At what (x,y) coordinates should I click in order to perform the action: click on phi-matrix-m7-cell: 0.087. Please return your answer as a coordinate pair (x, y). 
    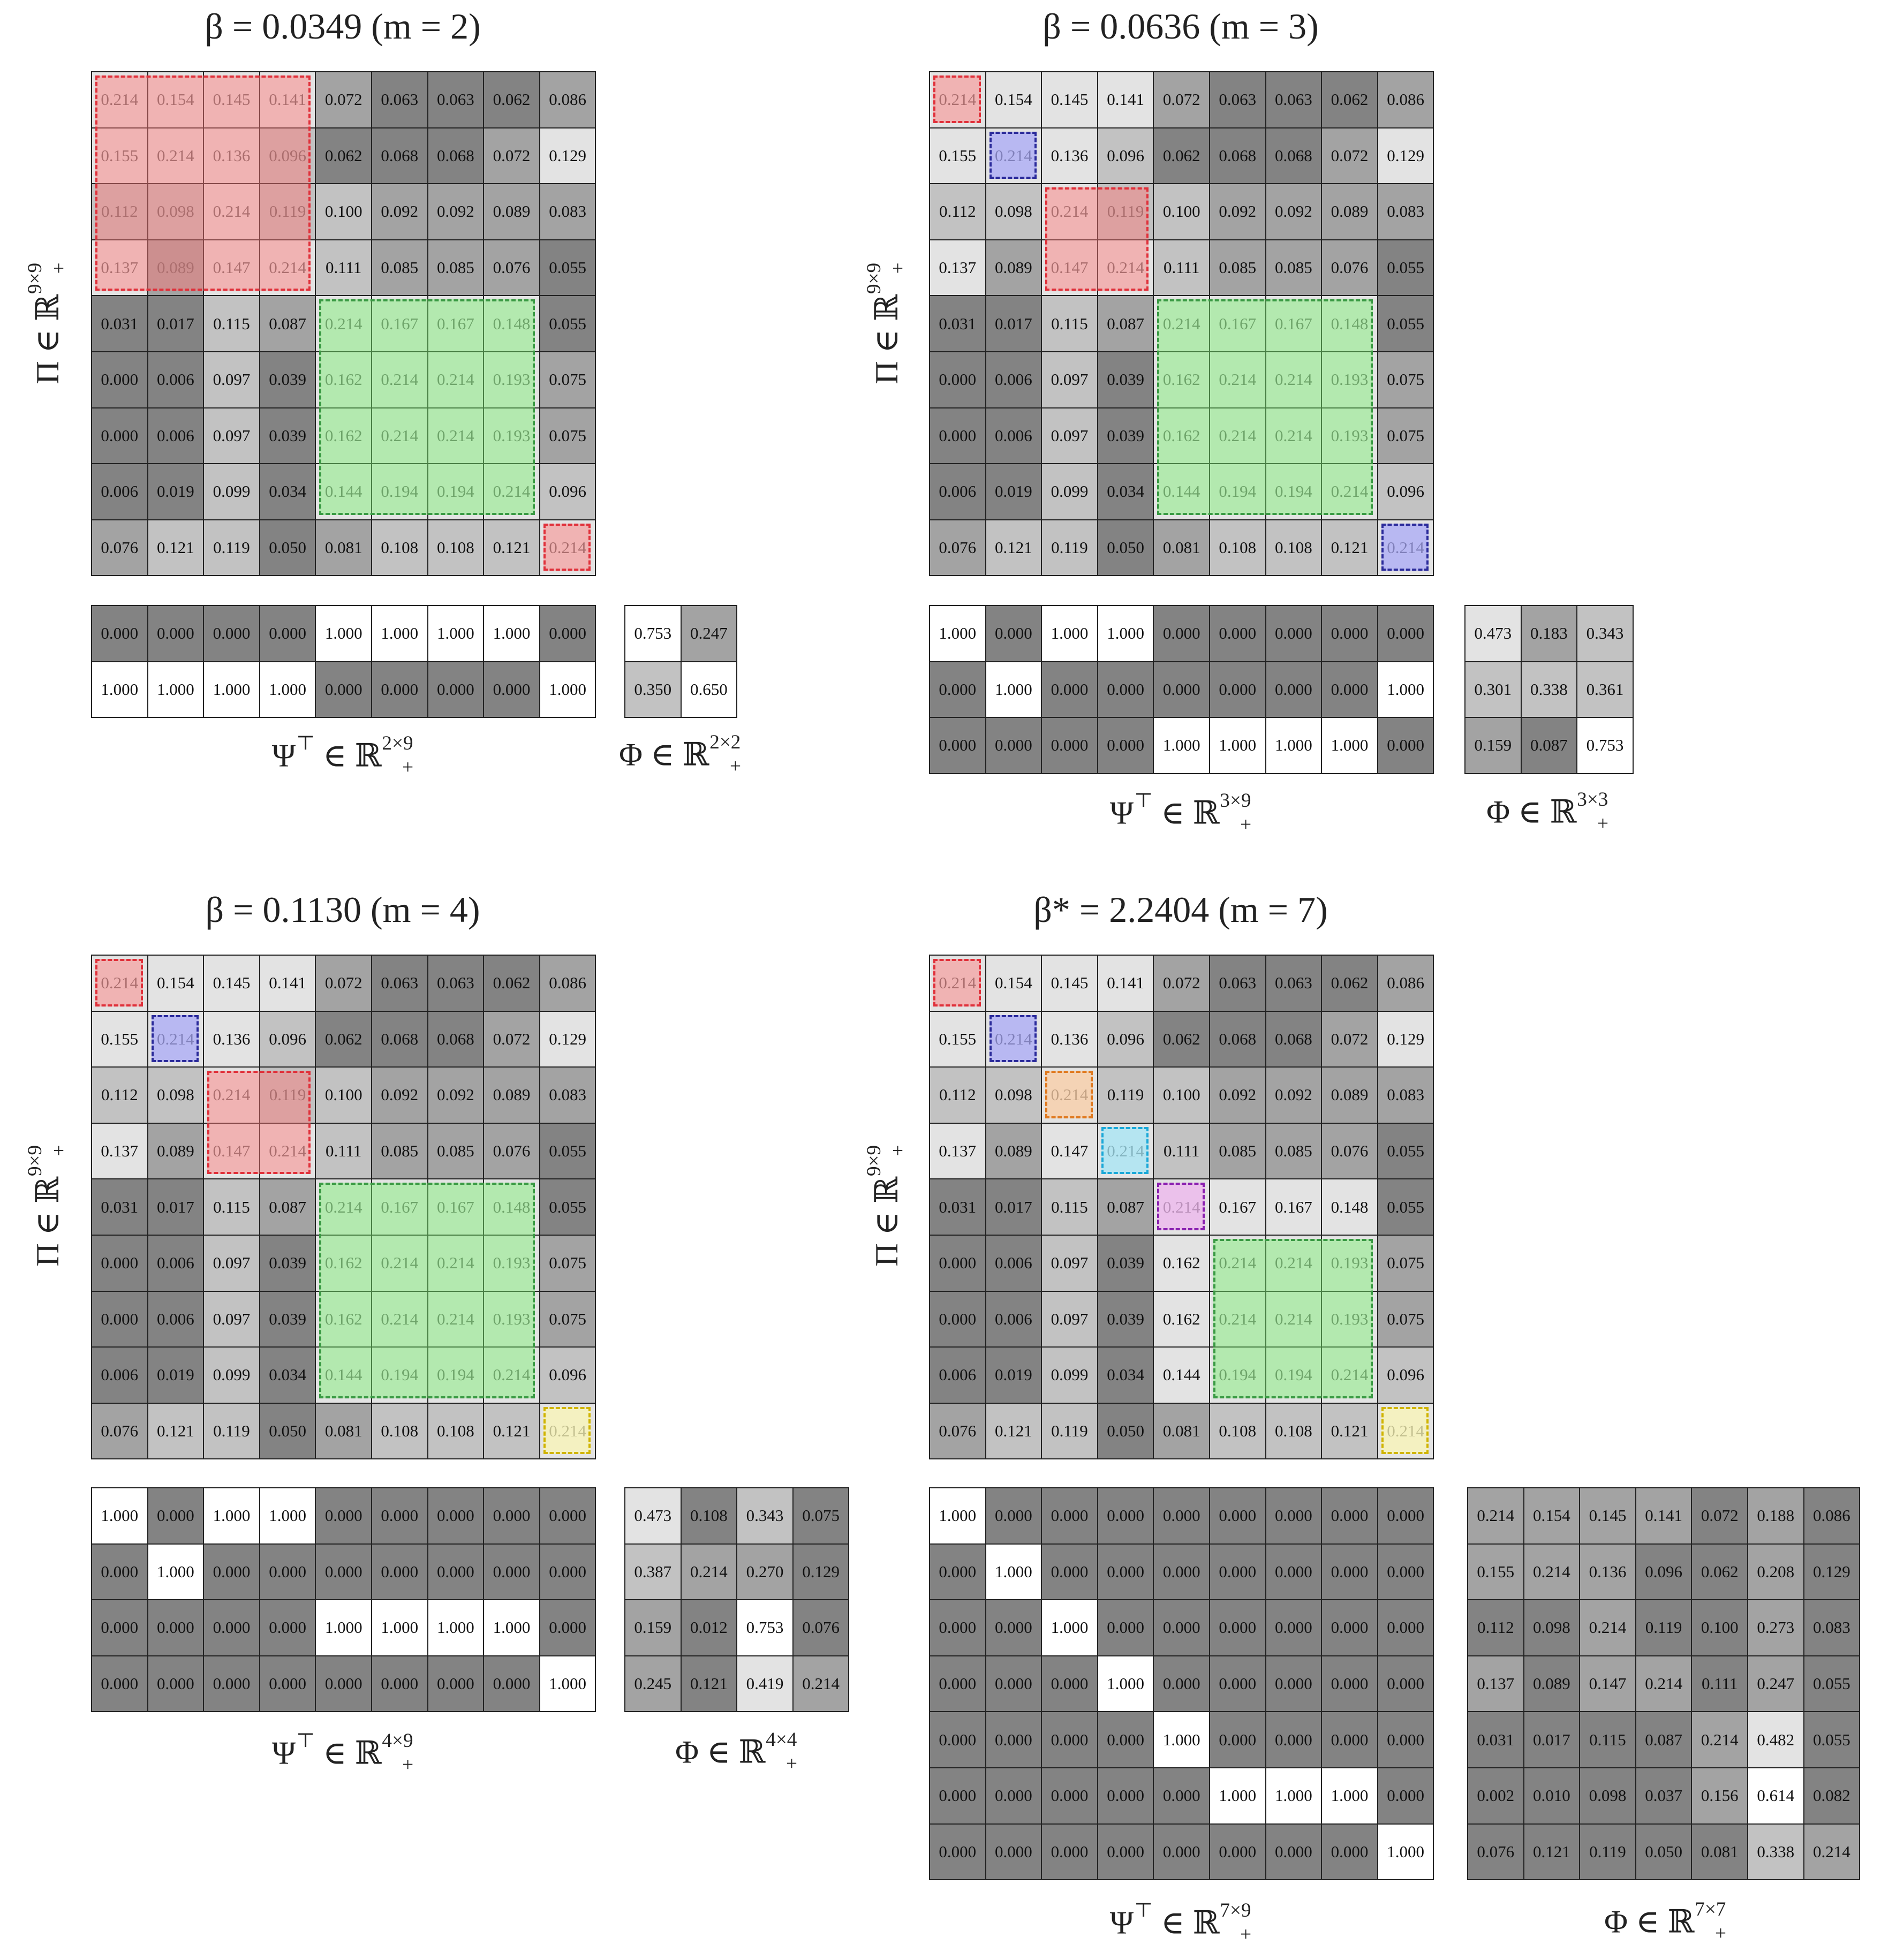
    Looking at the image, I should click on (1664, 1739).